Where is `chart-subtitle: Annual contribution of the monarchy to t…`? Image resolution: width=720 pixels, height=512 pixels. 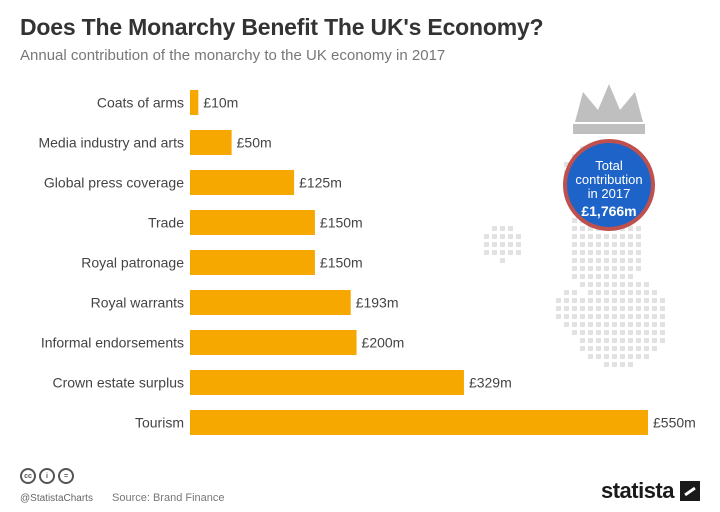 chart-subtitle: Annual contribution of the monarchy to t… is located at coordinates (233, 55).